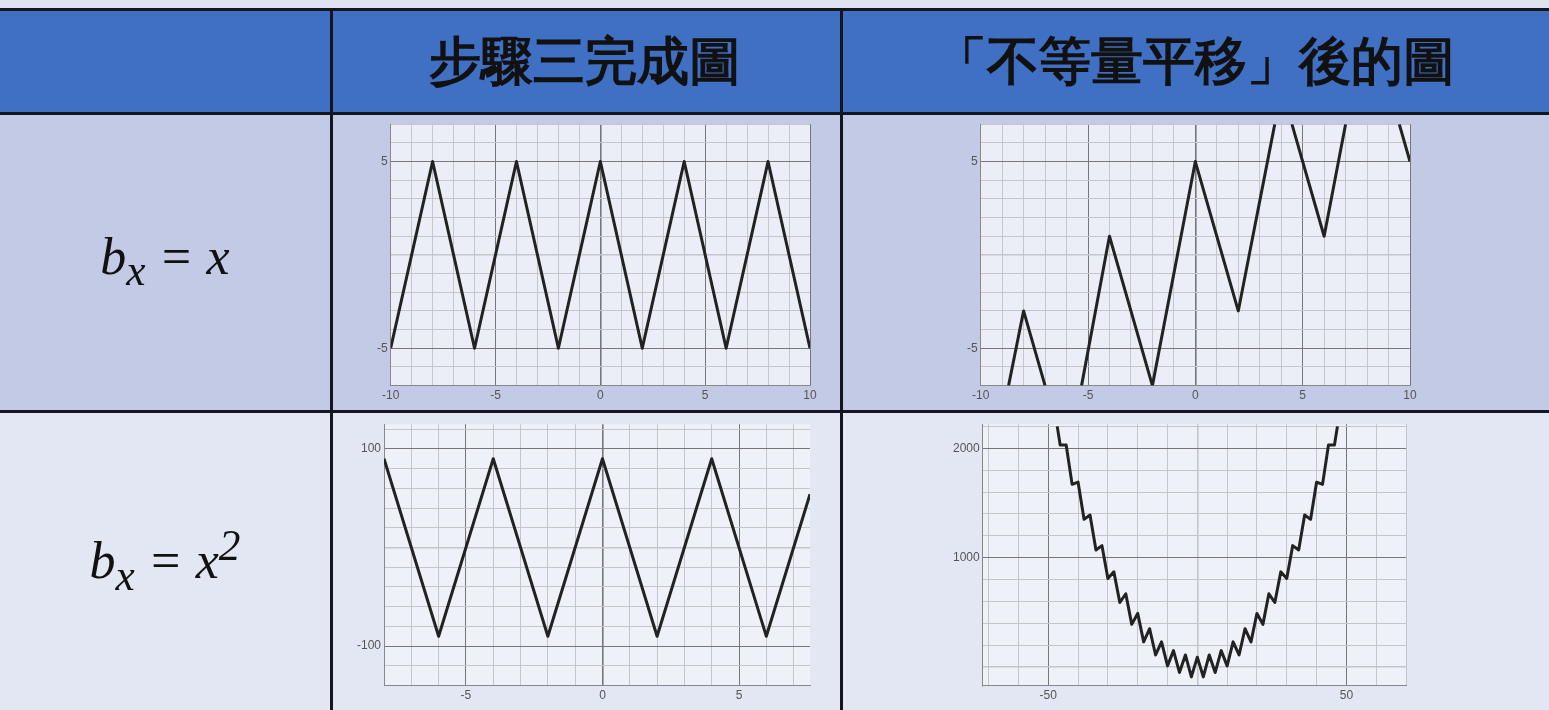 The image size is (1549, 710). Describe the element at coordinates (369, 645) in the screenshot. I see `y-tick-label: -100` at that location.